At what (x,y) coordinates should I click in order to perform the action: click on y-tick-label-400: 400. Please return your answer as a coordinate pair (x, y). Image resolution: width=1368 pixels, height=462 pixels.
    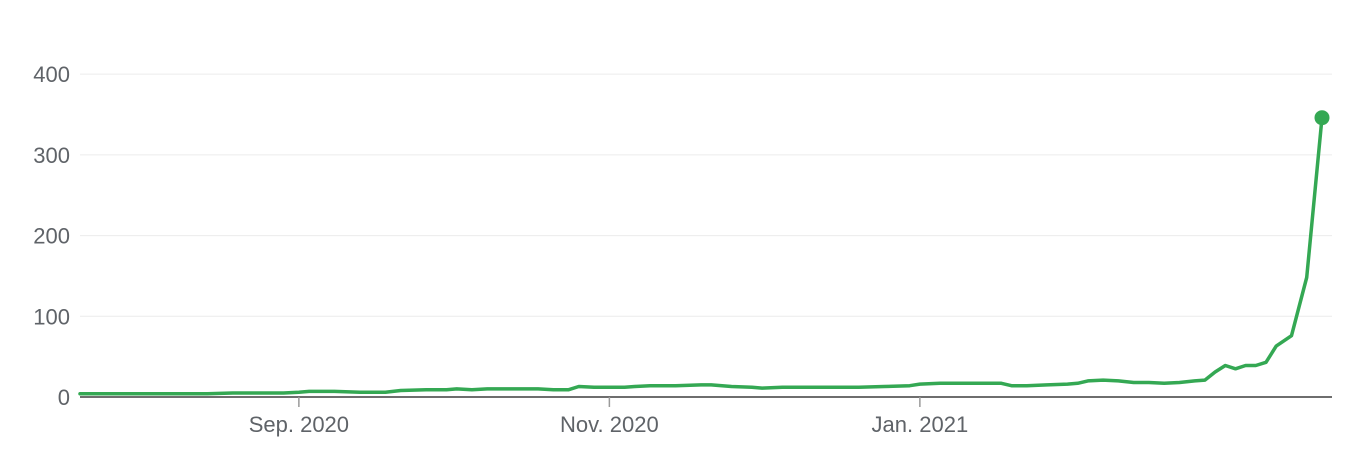
    Looking at the image, I should click on (51, 74).